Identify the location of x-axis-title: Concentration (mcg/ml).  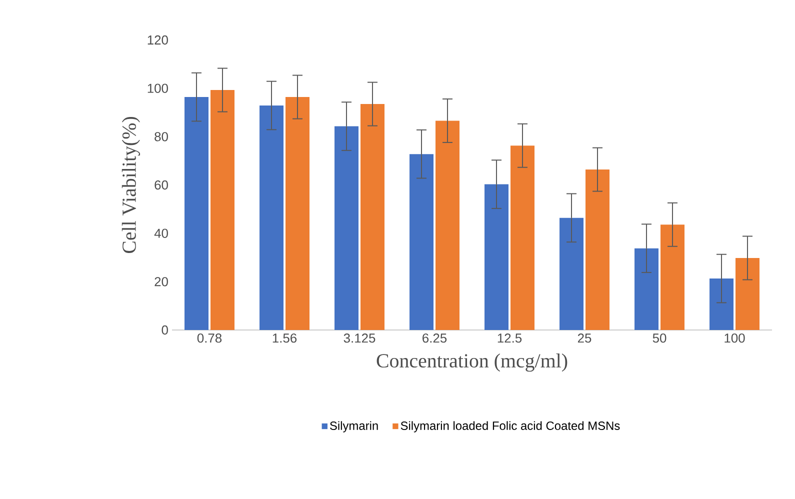
(472, 363).